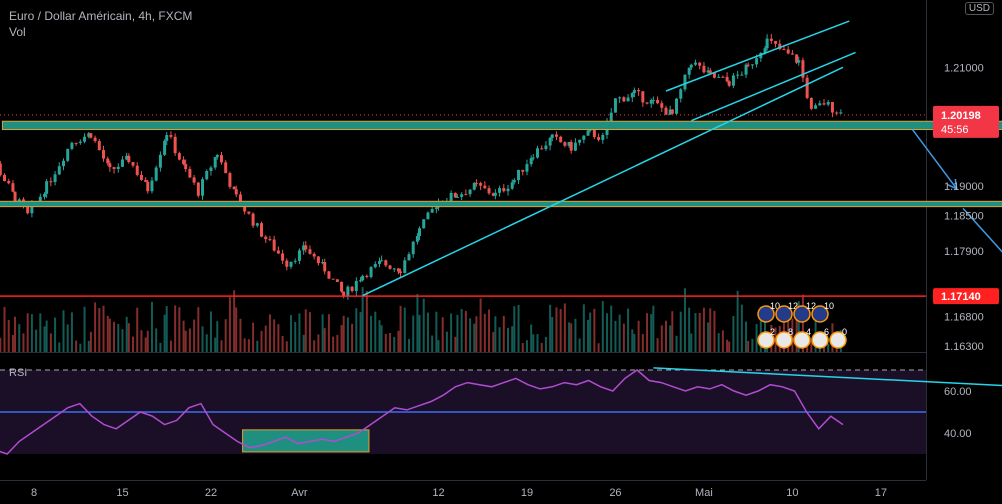  What do you see at coordinates (979, 8) in the screenshot?
I see `currency-badge: USD` at bounding box center [979, 8].